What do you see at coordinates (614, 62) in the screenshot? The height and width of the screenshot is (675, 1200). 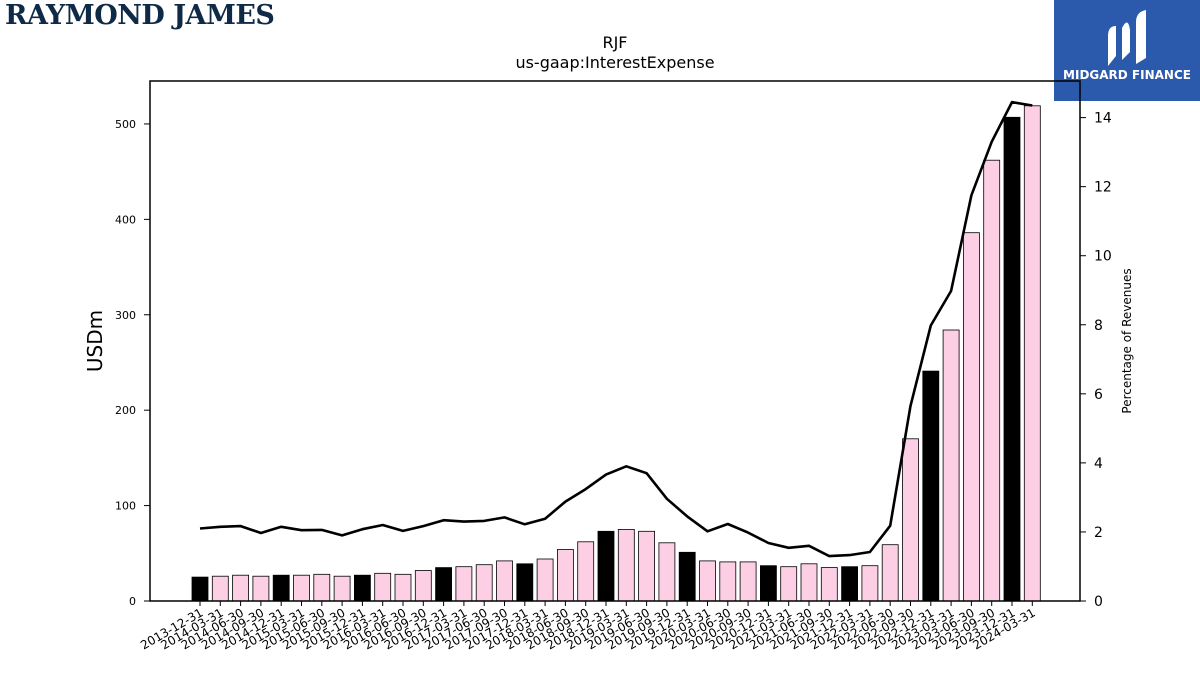 I see `chart-subtitle: us-gaap:InterestExpense` at bounding box center [614, 62].